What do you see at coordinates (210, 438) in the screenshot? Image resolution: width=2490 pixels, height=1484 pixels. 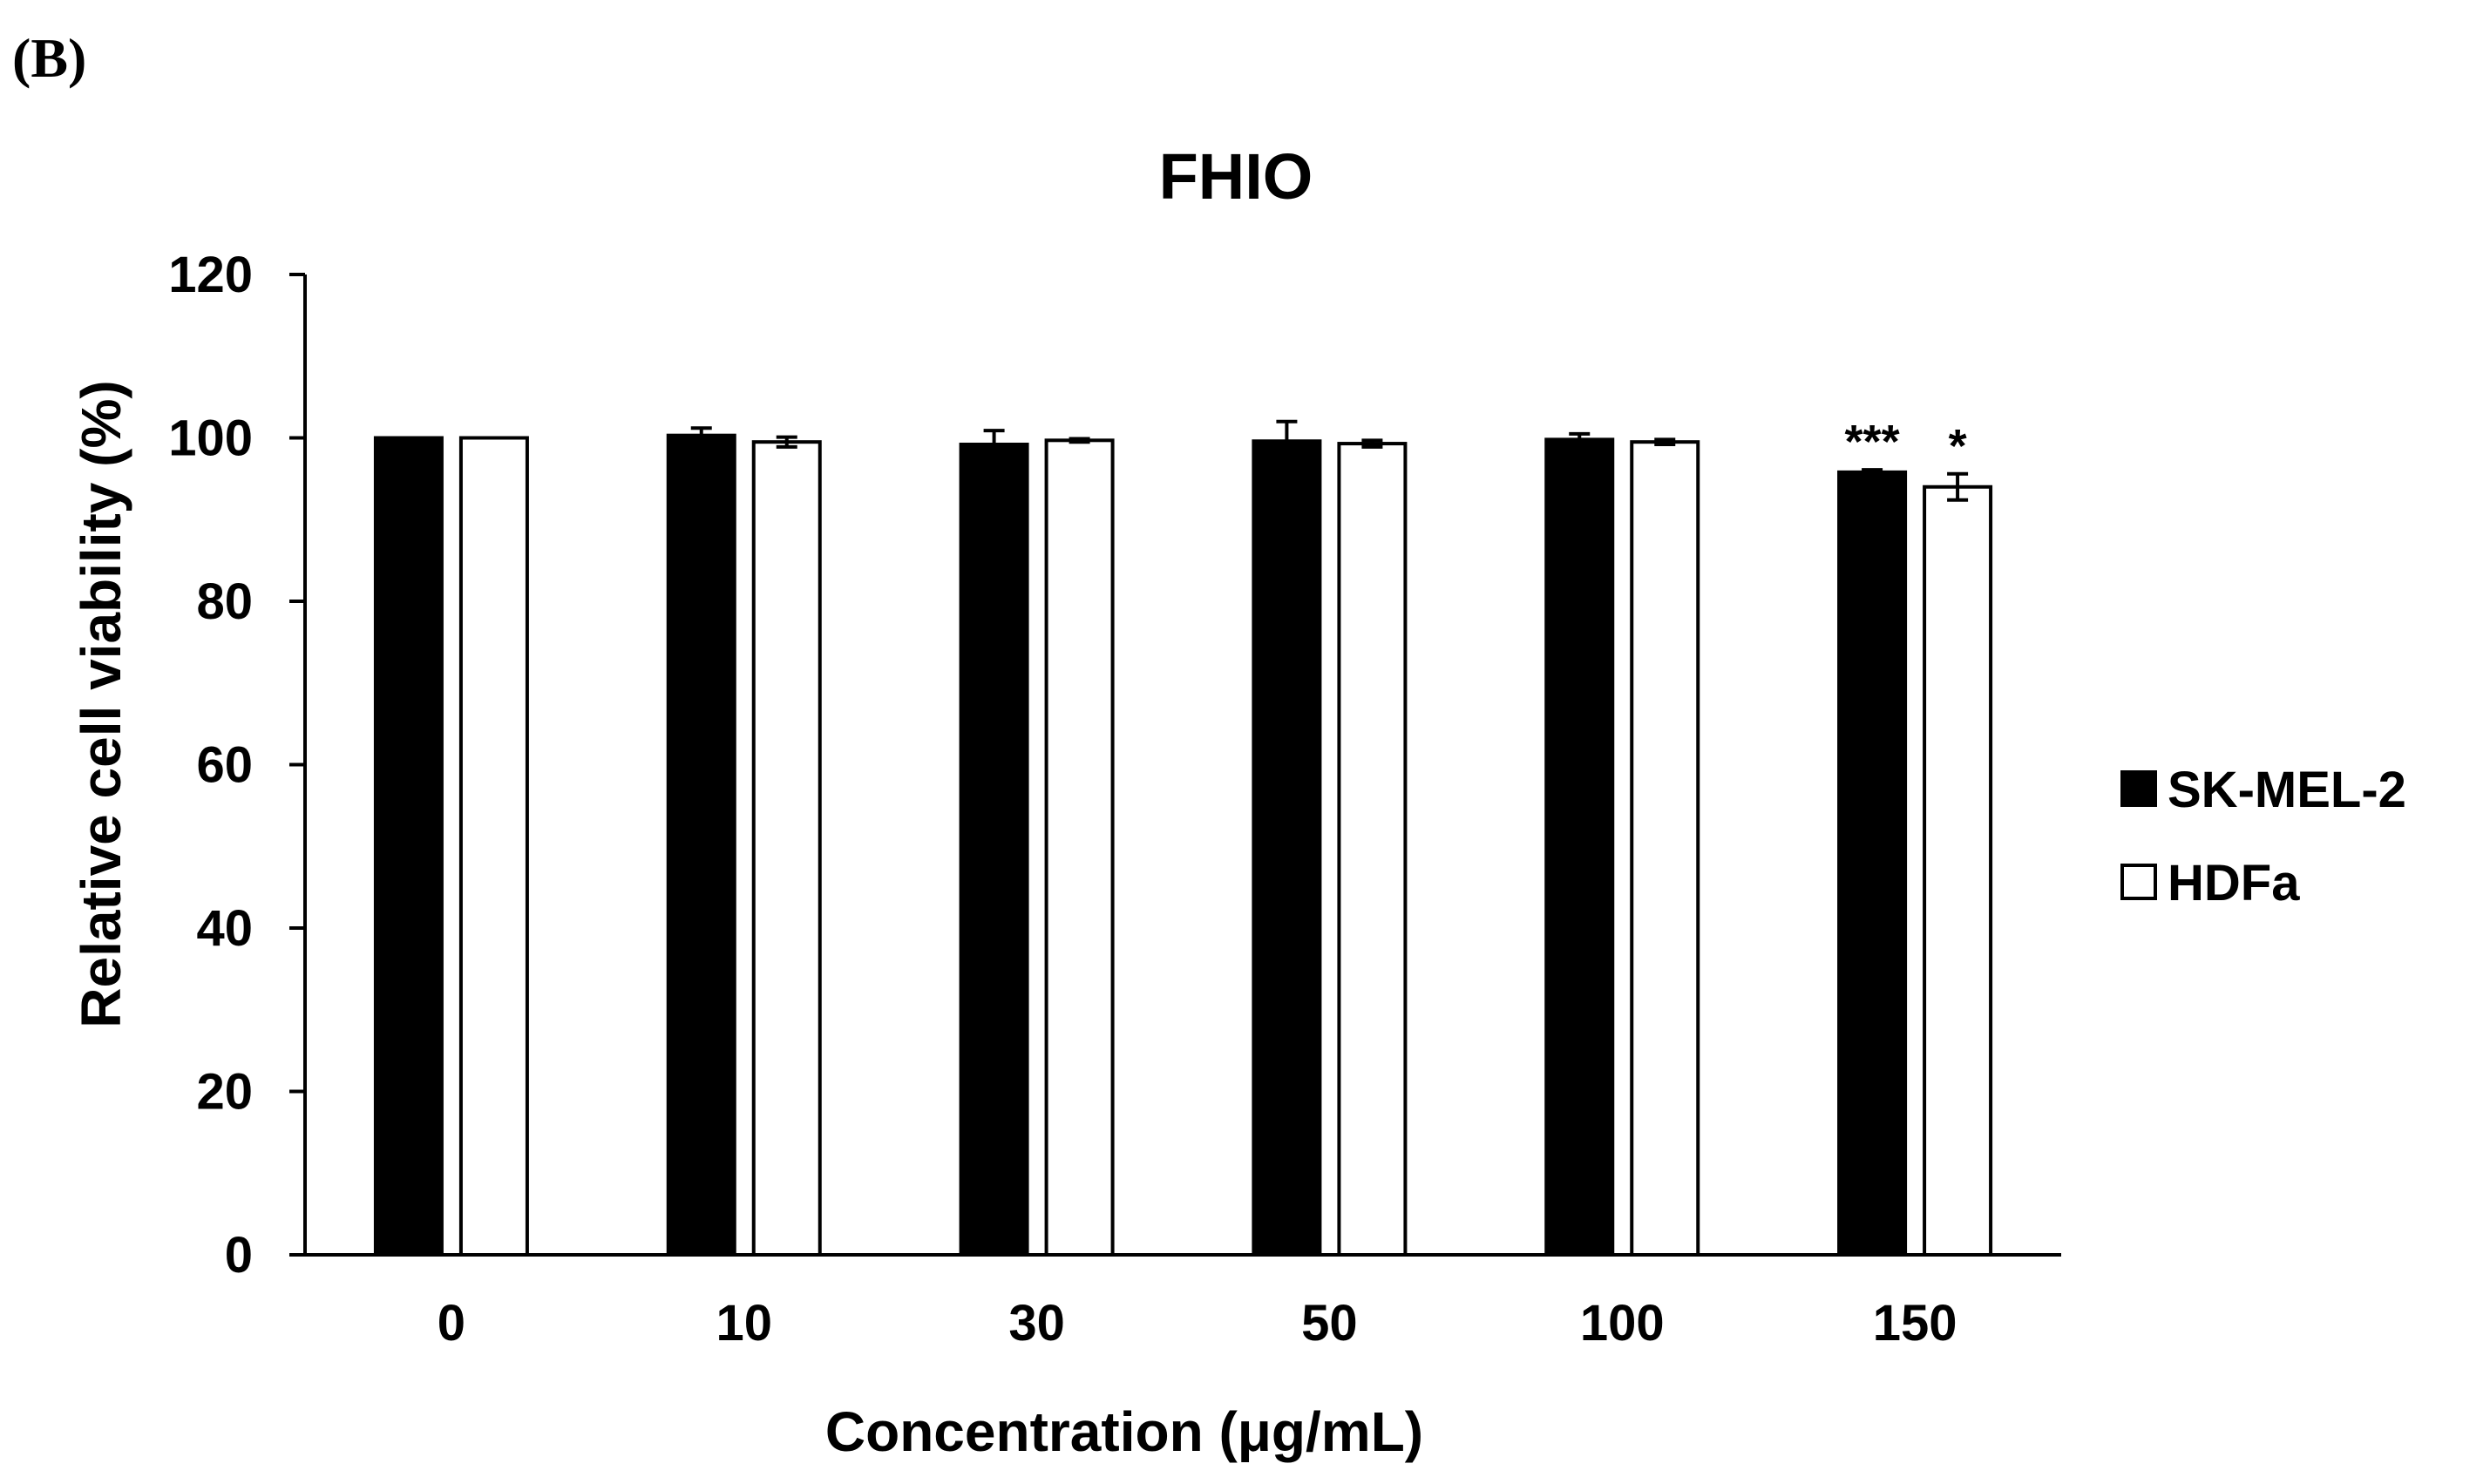 I see `y-tick-label: 100` at bounding box center [210, 438].